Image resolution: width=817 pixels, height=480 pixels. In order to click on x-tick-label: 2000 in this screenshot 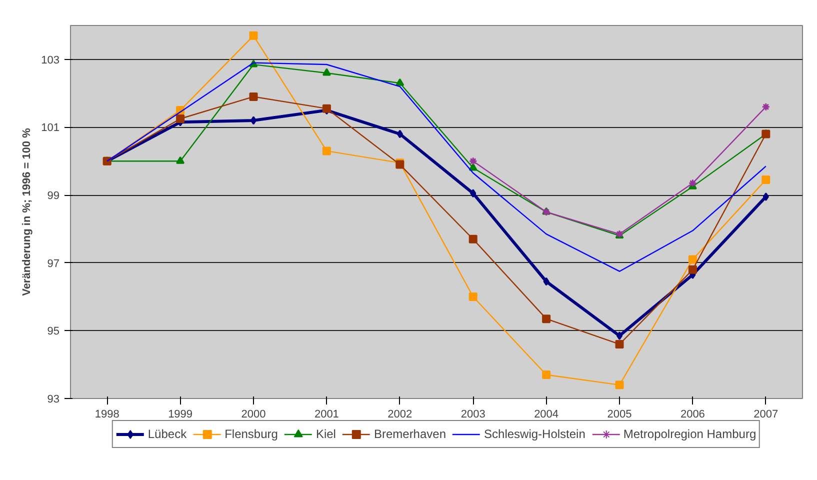, I will do `click(253, 414)`.